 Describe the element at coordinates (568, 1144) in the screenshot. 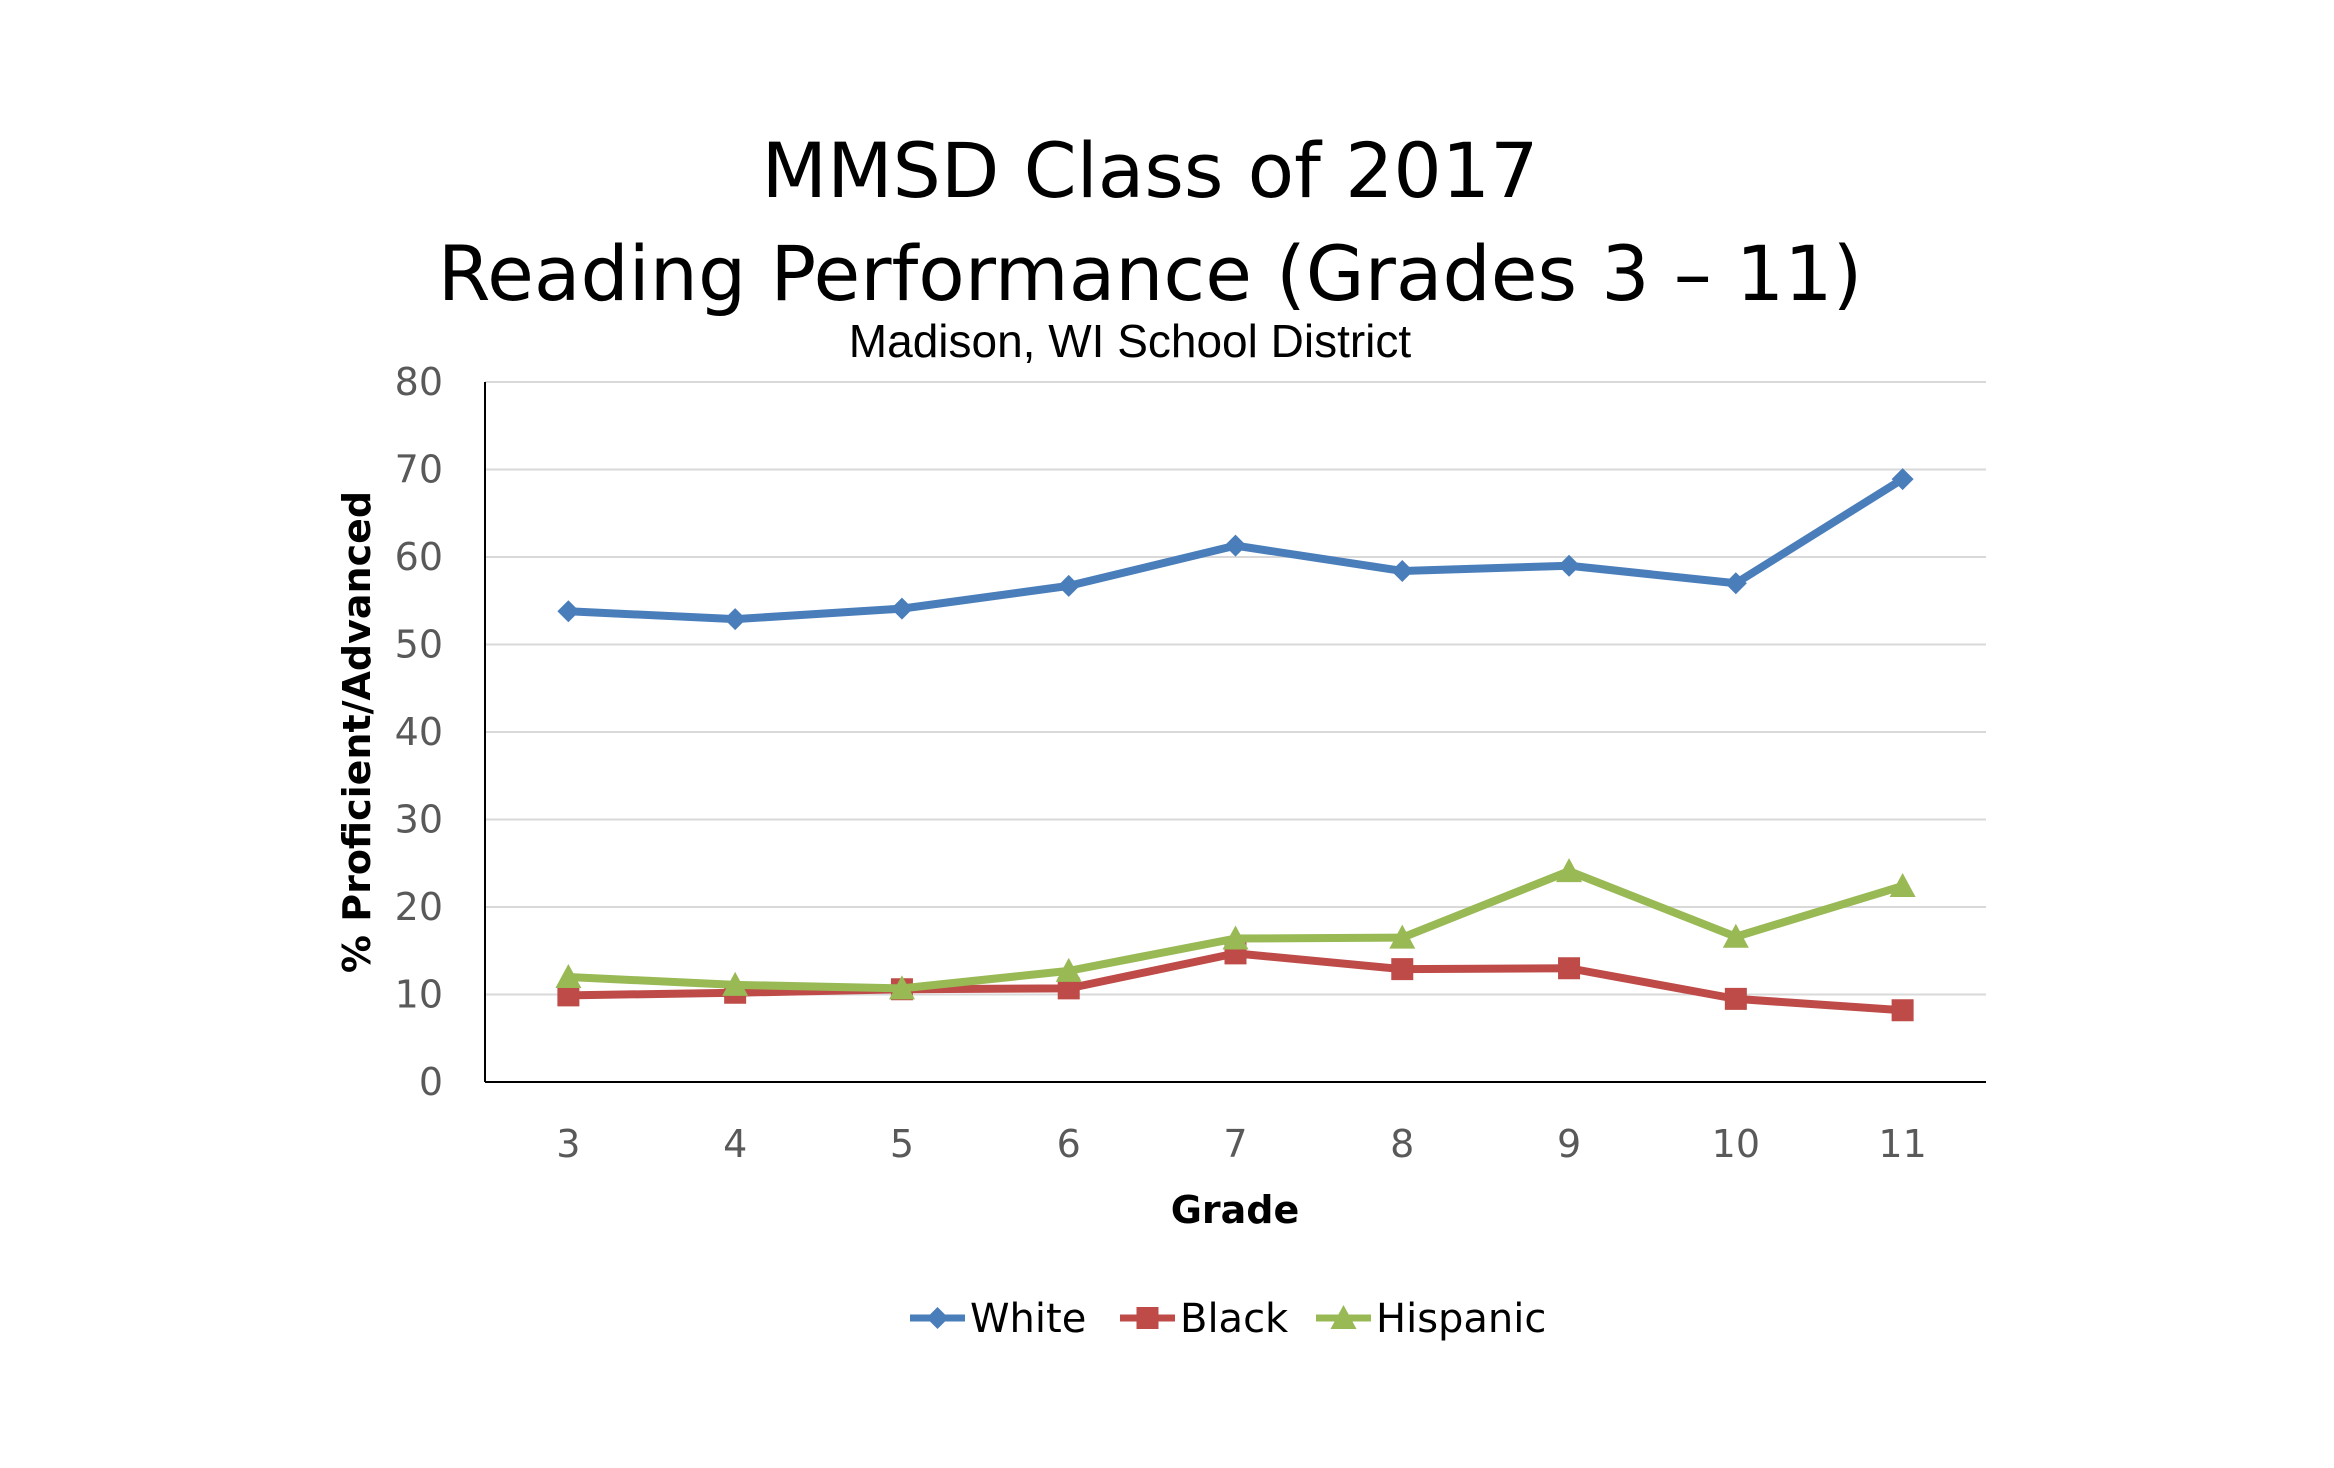

I see `x-tick-label: 3` at that location.